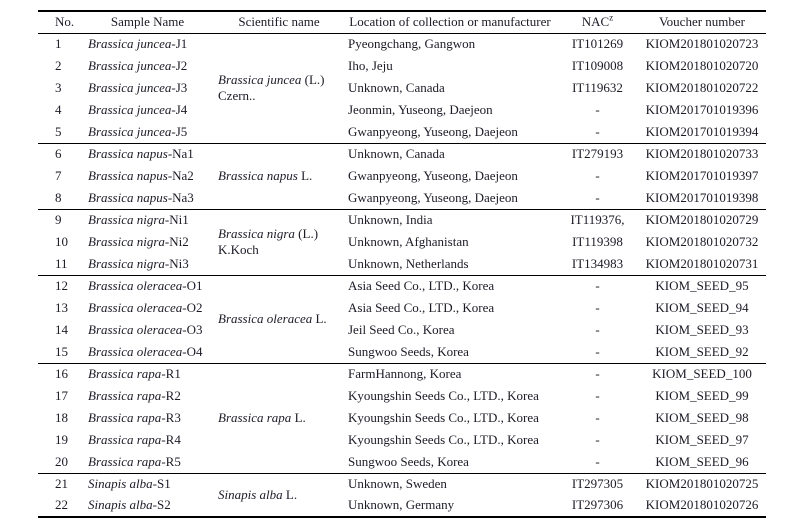  I want to click on header-sample-name: Sample Name, so click(147, 22).